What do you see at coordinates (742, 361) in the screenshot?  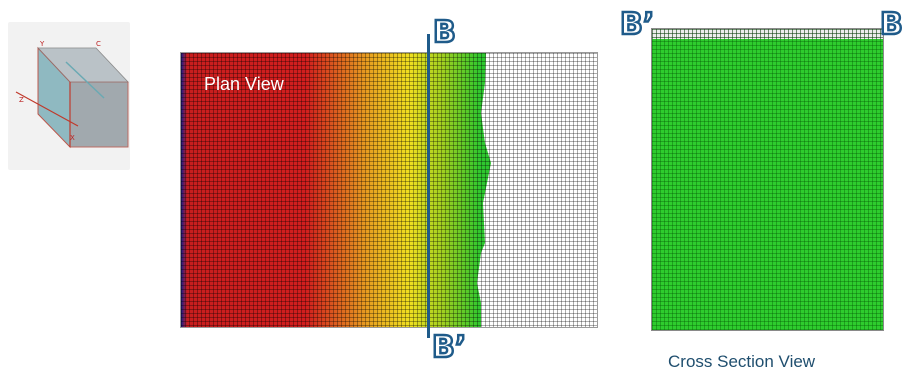 I see `cross-section-caption: Cross Section View` at bounding box center [742, 361].